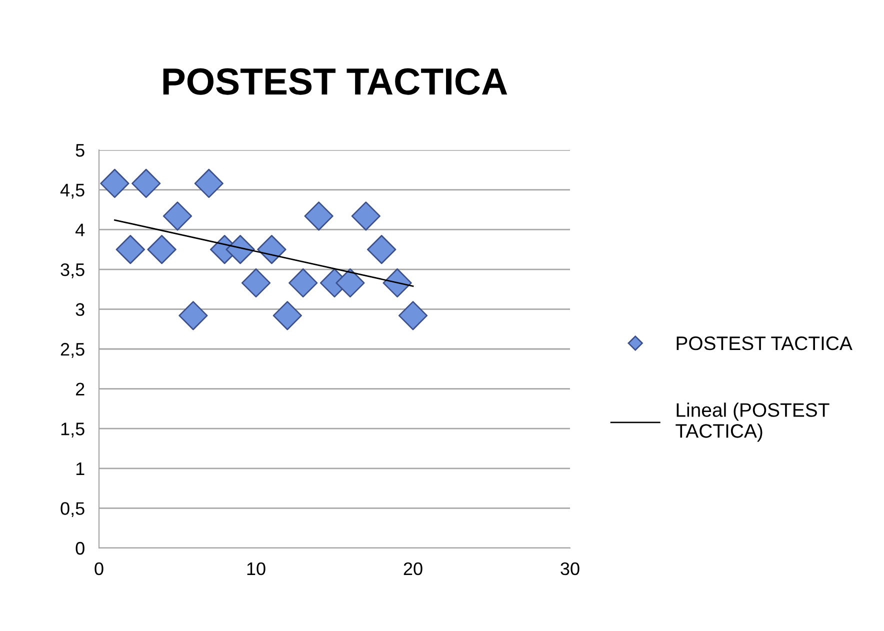  I want to click on y-tick-label: 0,5, so click(72, 510).